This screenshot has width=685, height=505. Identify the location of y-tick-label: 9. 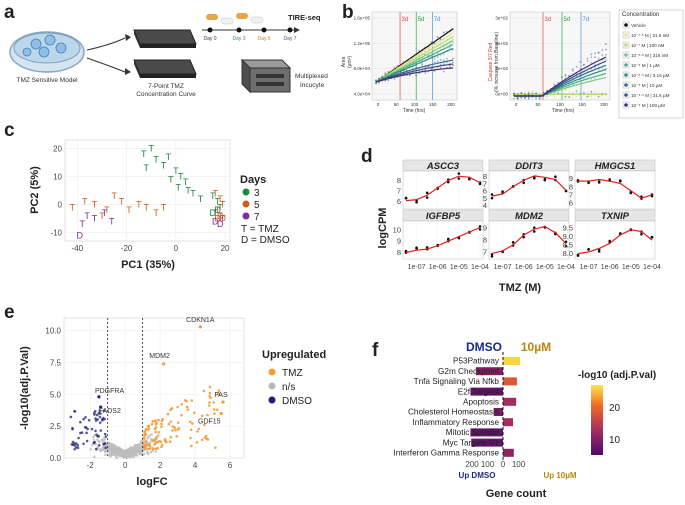
(571, 178).